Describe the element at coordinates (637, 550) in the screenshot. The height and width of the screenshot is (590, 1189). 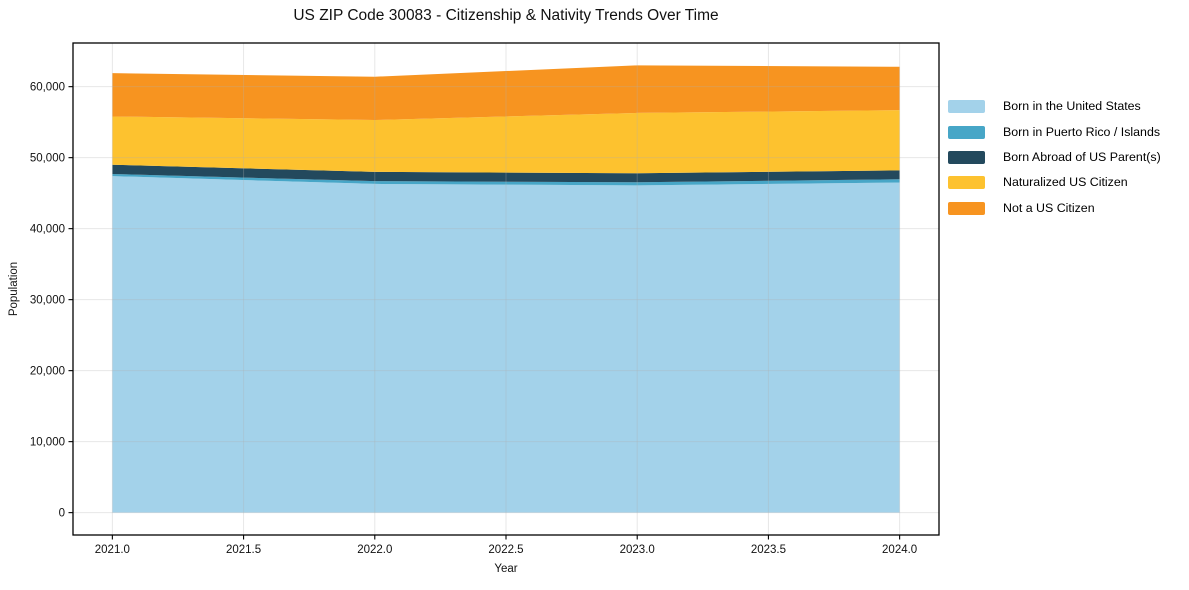
I see `x-tick-label: 2023.0` at that location.